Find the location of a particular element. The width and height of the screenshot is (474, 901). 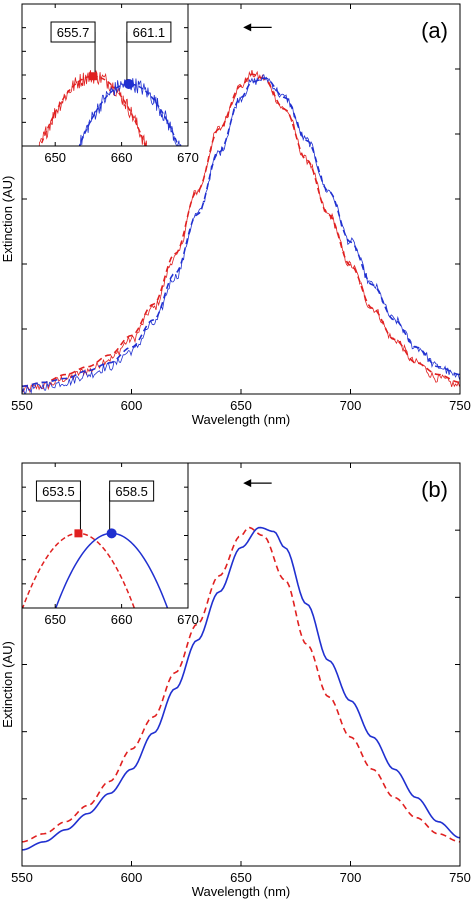

peak-annotation-label: 658.5 is located at coordinates (131, 491).